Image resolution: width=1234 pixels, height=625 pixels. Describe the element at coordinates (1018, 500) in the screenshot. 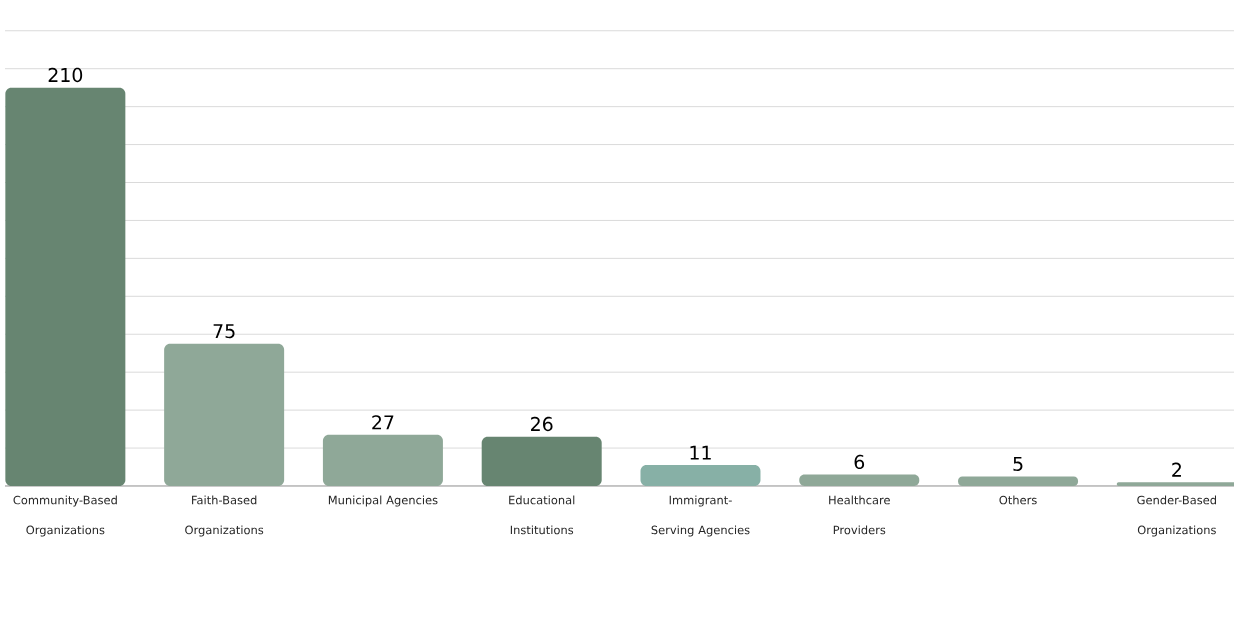

I see `x-tick-label: Others` at that location.